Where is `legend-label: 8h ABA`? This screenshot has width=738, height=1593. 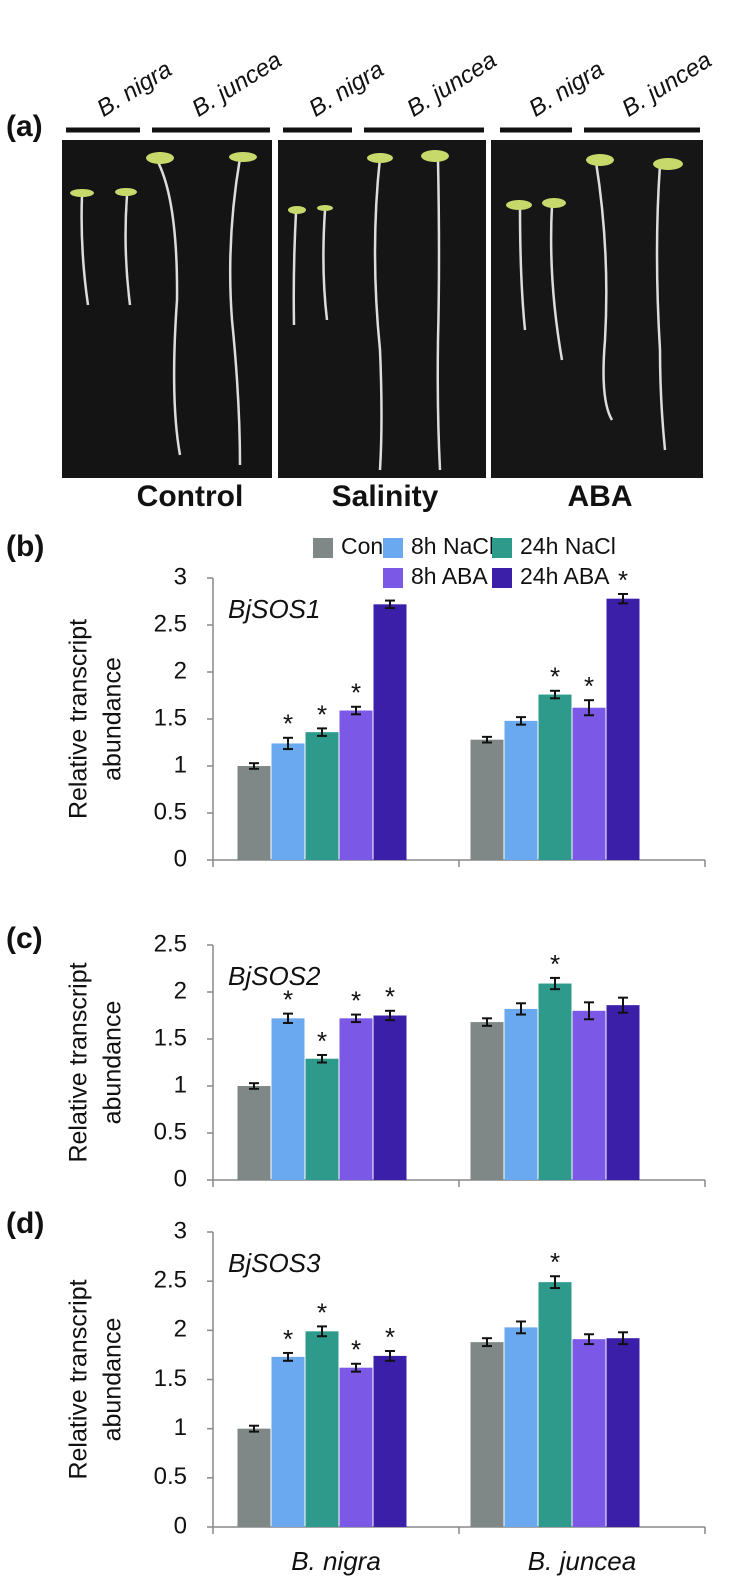 legend-label: 8h ABA is located at coordinates (449, 576).